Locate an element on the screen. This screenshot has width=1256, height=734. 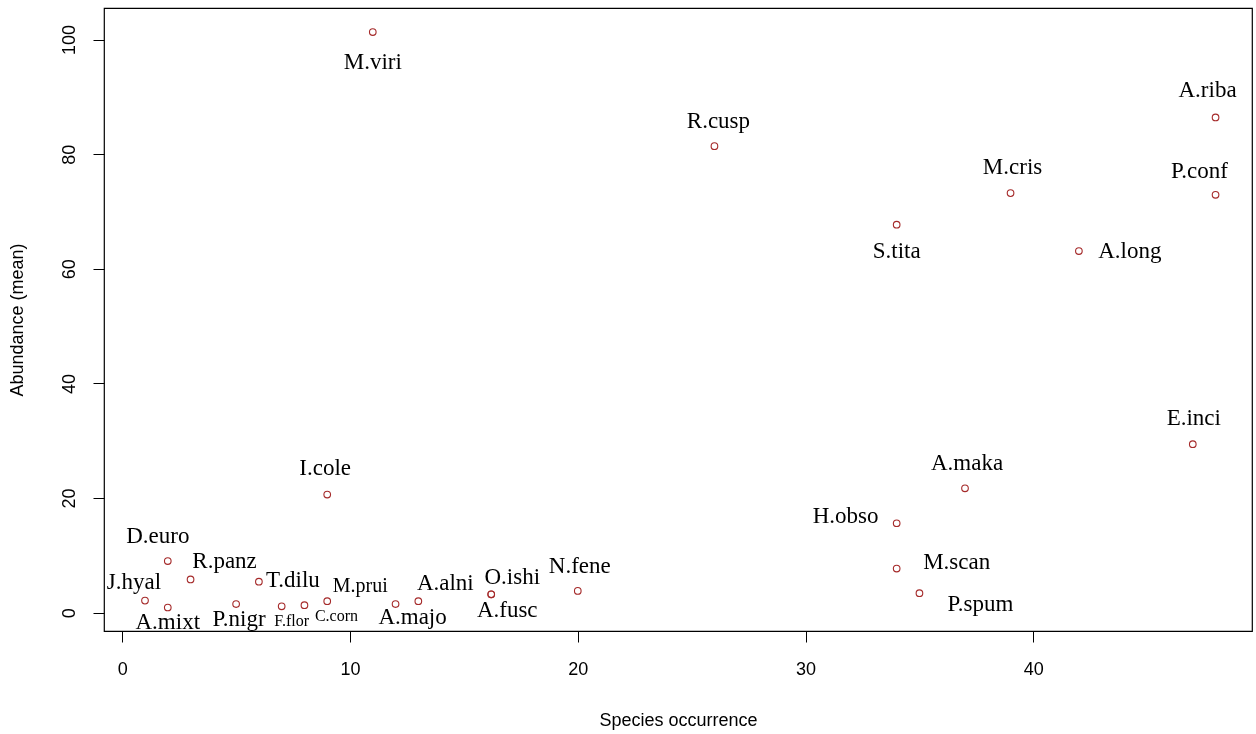
annotation: A.alni is located at coordinates (445, 583).